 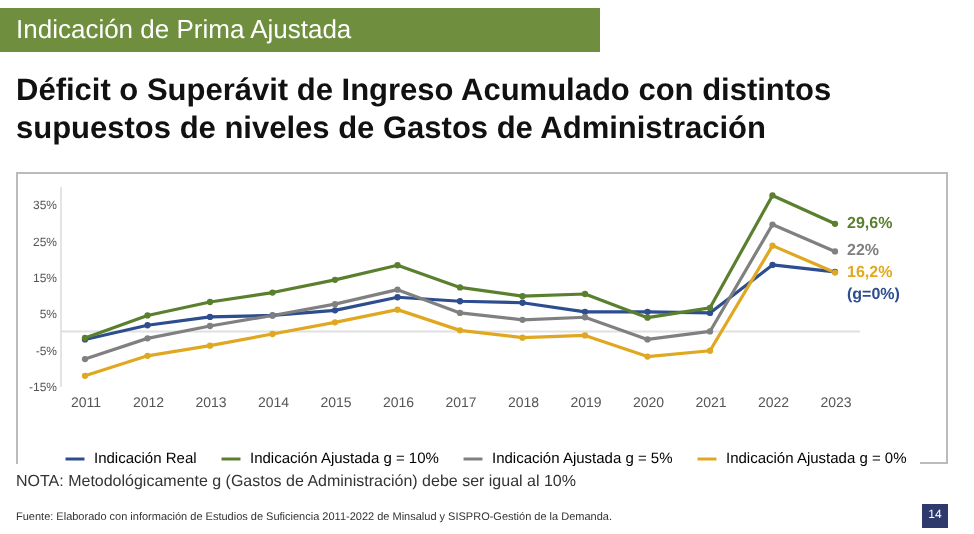 I want to click on data-label: 16,2%, so click(x=870, y=271).